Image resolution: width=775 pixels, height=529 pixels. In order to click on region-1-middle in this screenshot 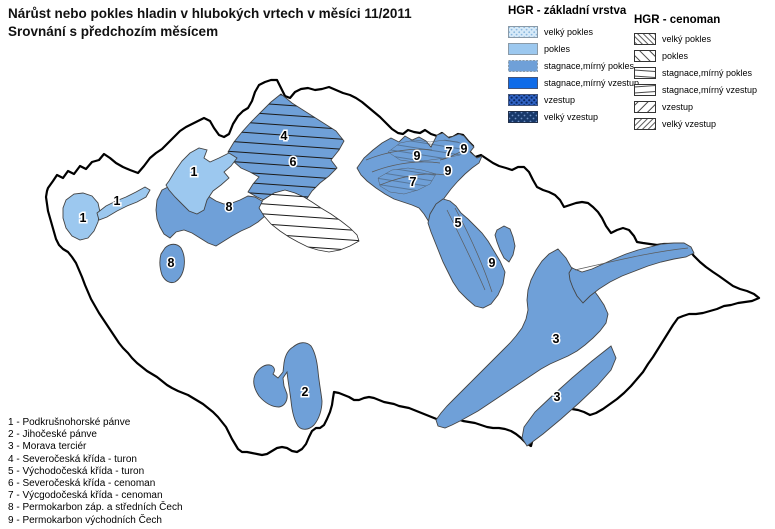, I will do `click(123, 203)`.